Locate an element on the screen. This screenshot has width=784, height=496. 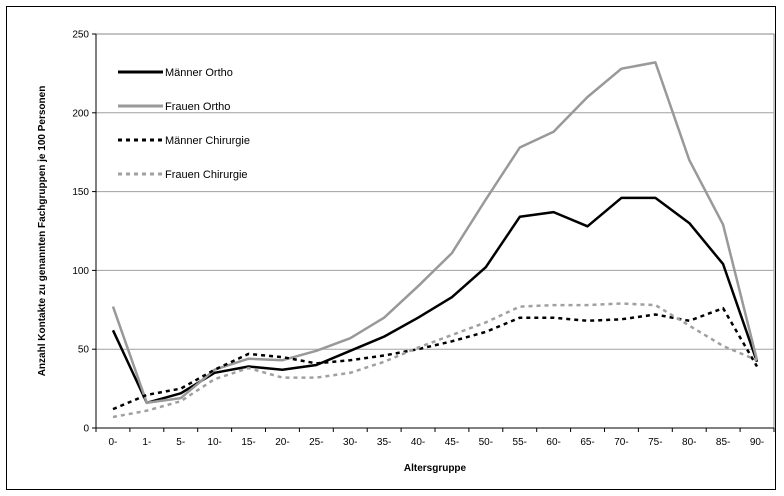
x-tick-label: 10- is located at coordinates (214, 442).